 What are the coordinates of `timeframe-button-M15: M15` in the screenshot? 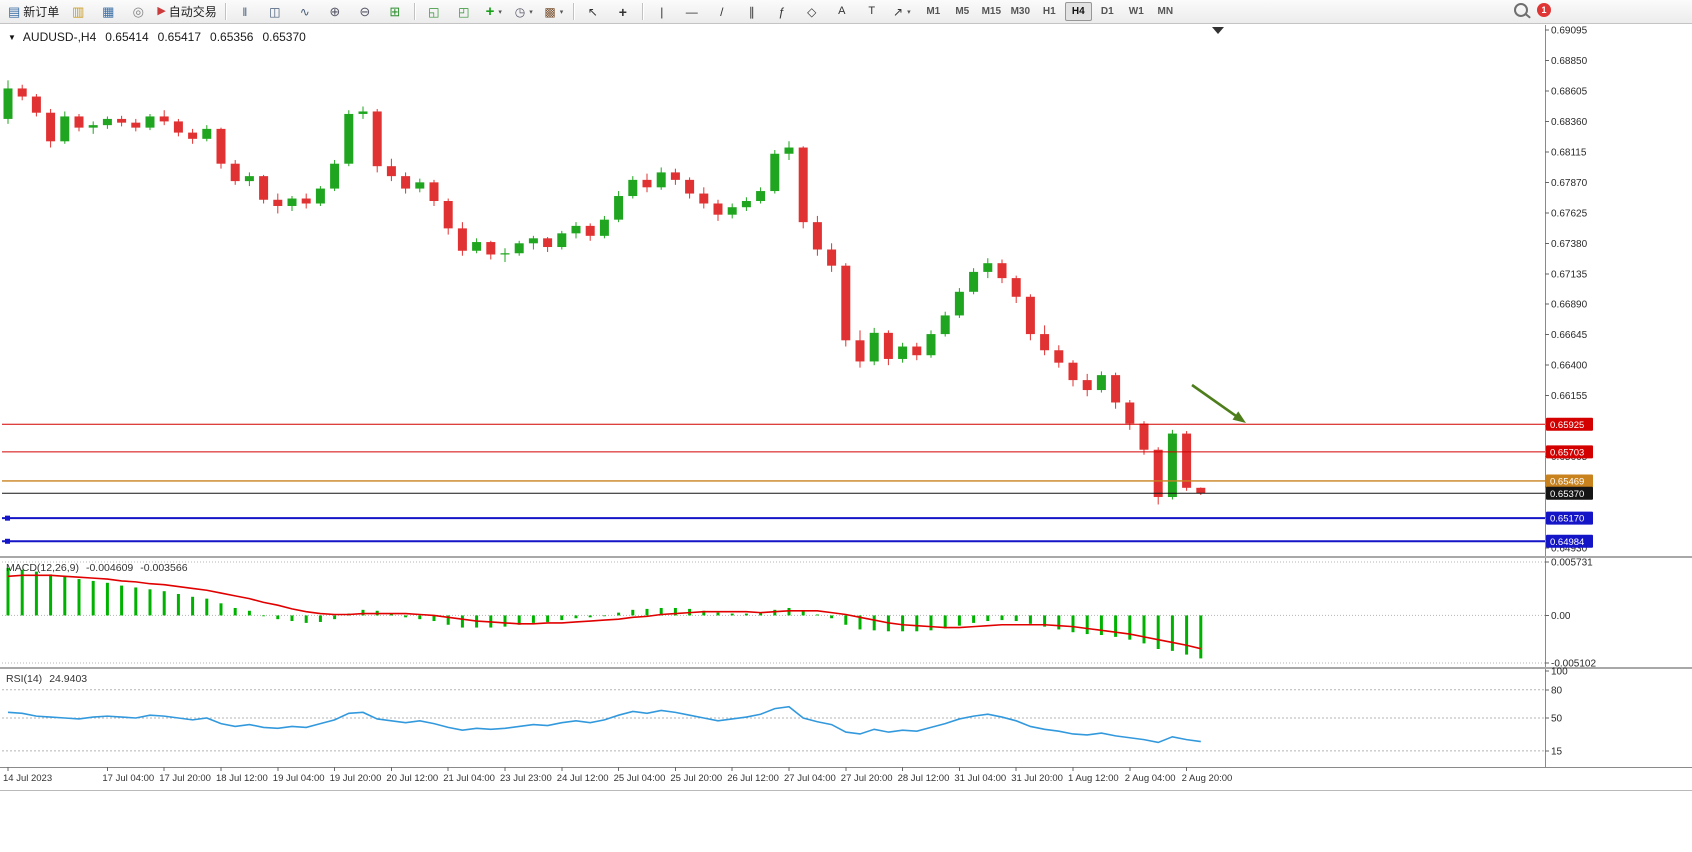 It's located at (991, 11).